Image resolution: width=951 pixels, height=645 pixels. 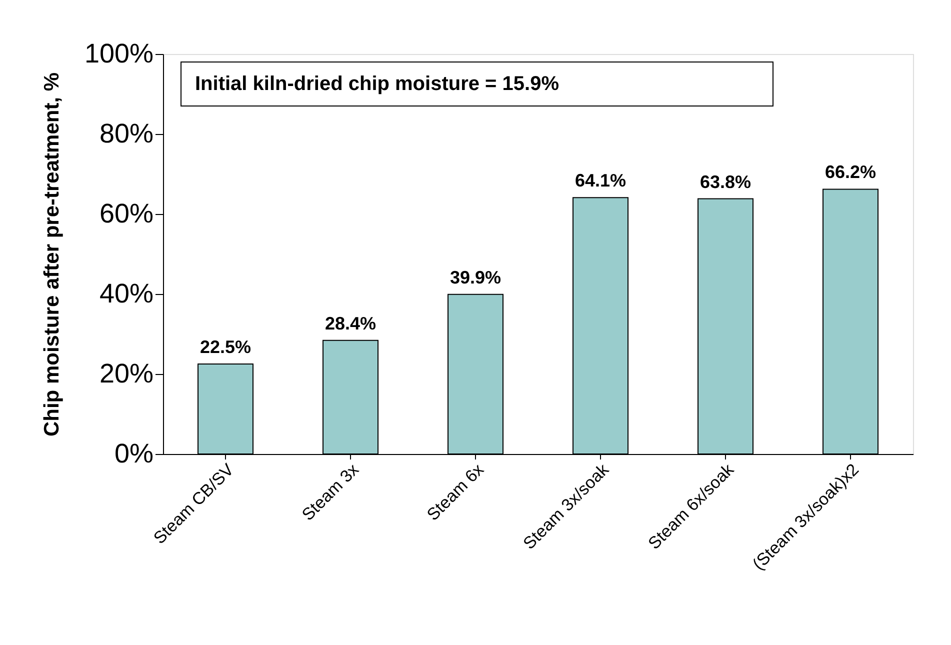 What do you see at coordinates (126, 213) in the screenshot?
I see `y-tick-label: 60%` at bounding box center [126, 213].